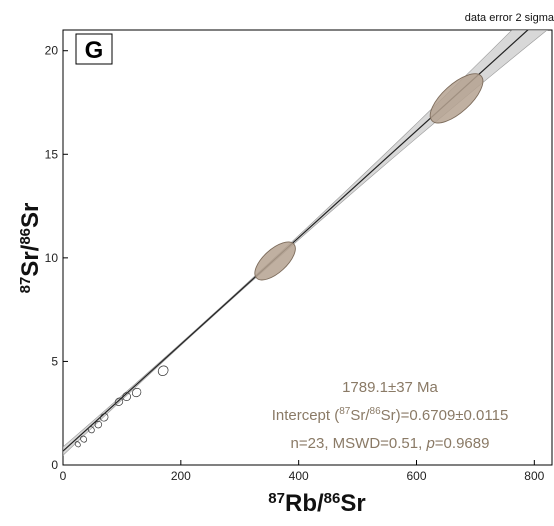 This screenshot has height=526, width=554. What do you see at coordinates (509, 18) in the screenshot?
I see `data-error-note: data error 2 sigma` at bounding box center [509, 18].